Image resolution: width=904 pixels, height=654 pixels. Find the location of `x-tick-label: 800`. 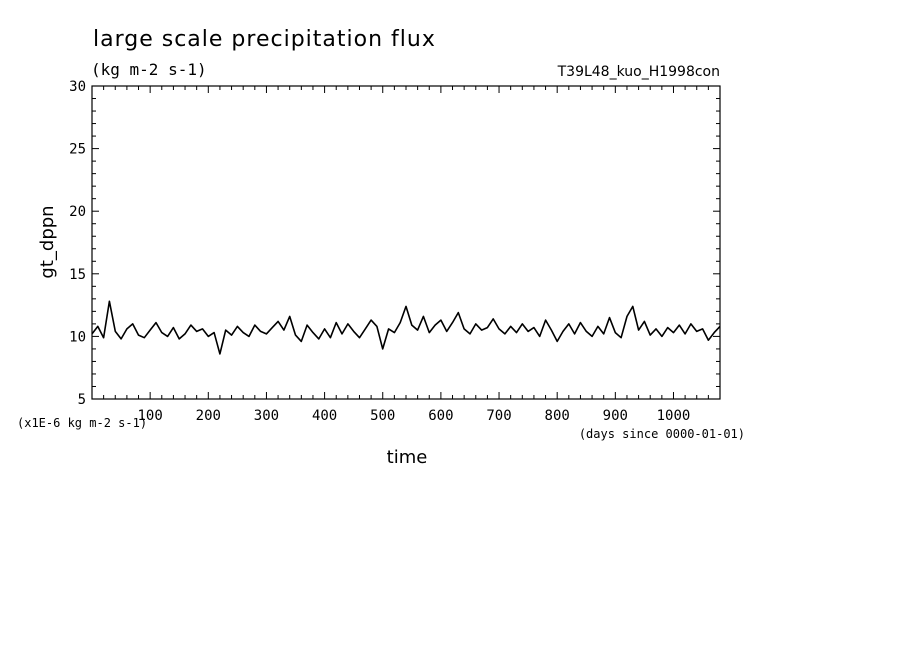

x-tick-label: 800 is located at coordinates (557, 416).